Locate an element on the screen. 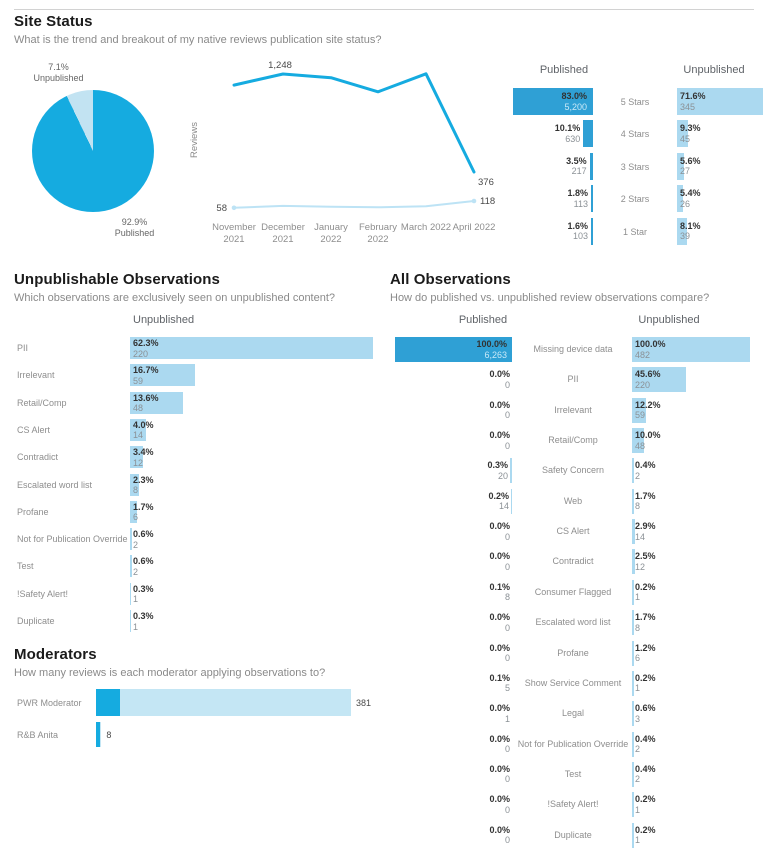 The image size is (768, 850). published-line is located at coordinates (354, 123).